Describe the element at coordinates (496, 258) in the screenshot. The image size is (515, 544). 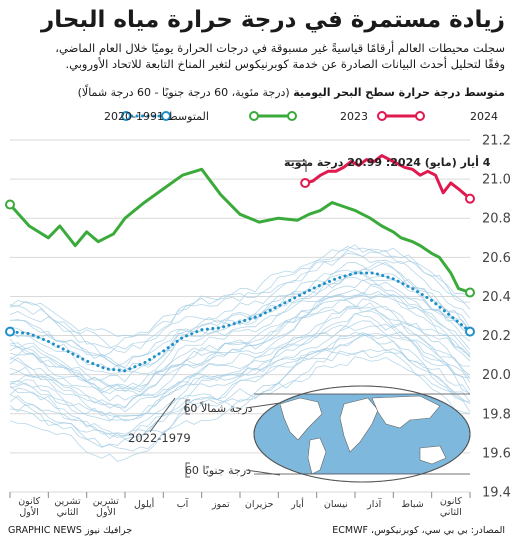
I see `y-tick-label: 20.6` at that location.